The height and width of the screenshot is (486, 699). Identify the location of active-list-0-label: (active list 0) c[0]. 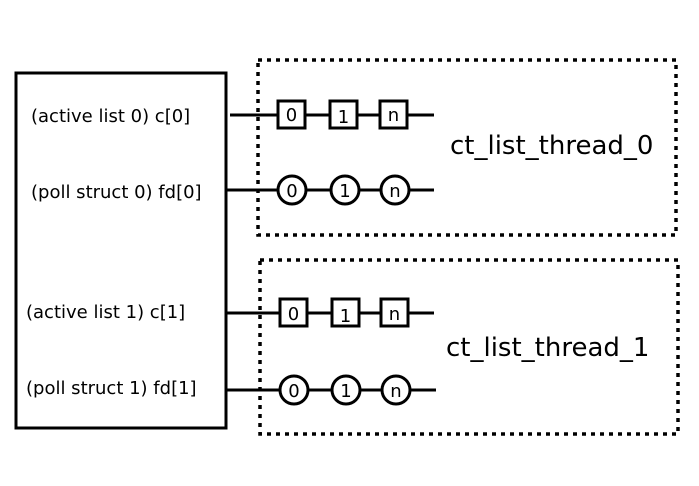
(110, 116).